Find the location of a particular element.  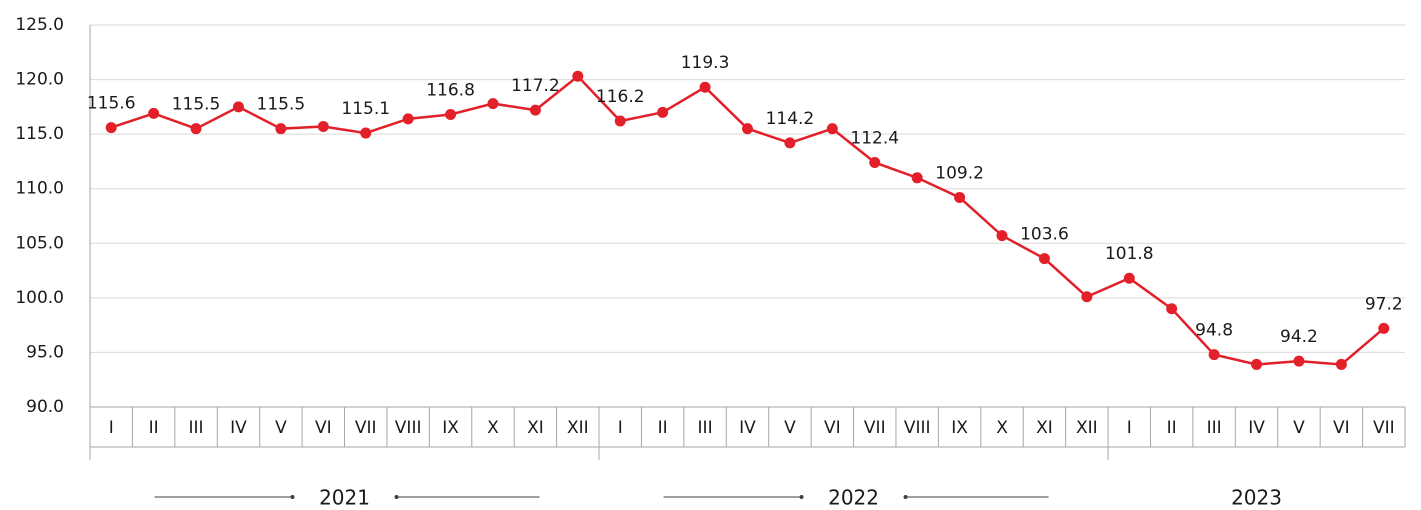

group-label: 2023 is located at coordinates (1256, 498).